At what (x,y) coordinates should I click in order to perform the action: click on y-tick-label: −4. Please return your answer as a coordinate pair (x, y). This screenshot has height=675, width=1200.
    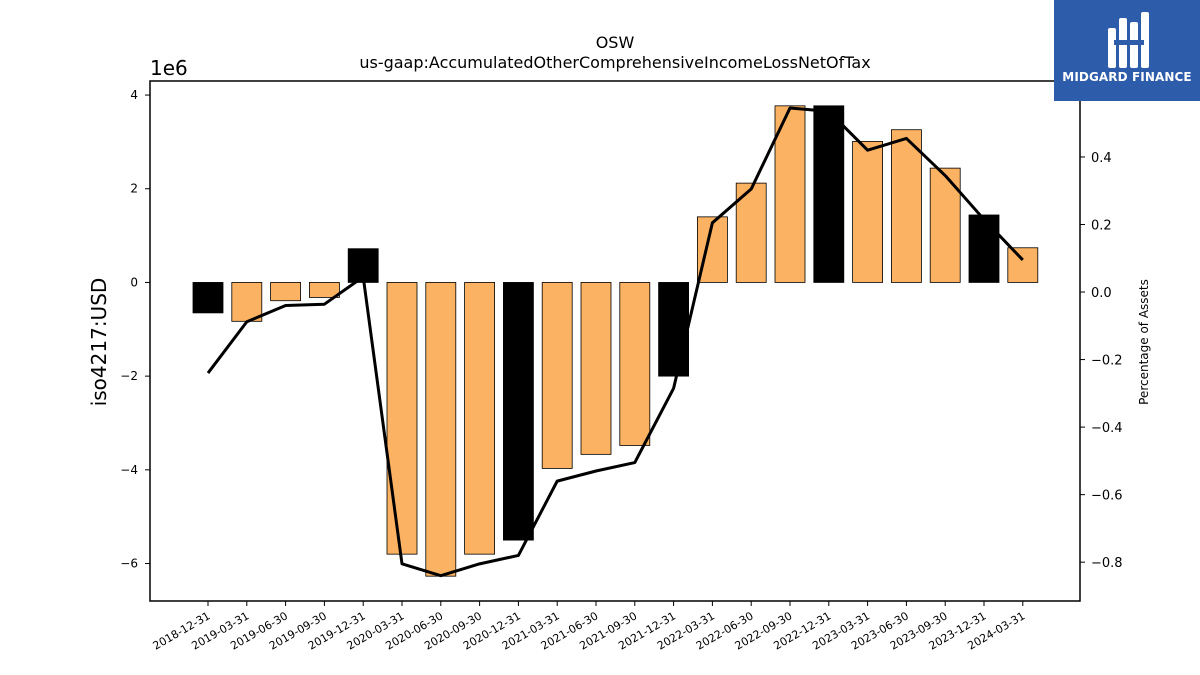
    Looking at the image, I should click on (129, 470).